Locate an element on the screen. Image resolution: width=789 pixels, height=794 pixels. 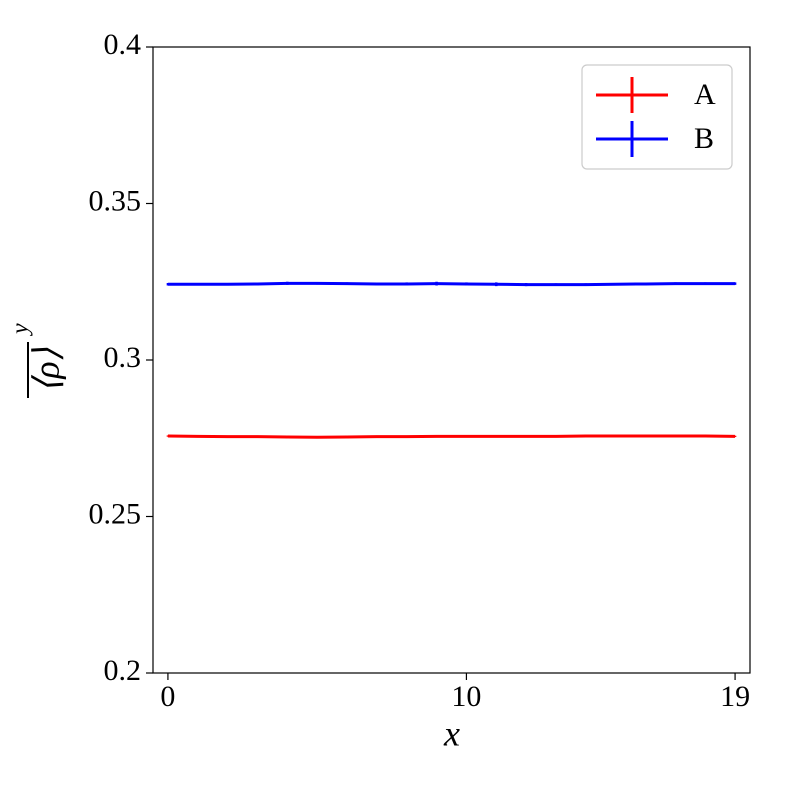
x-tick-label: 19 is located at coordinates (735, 696).